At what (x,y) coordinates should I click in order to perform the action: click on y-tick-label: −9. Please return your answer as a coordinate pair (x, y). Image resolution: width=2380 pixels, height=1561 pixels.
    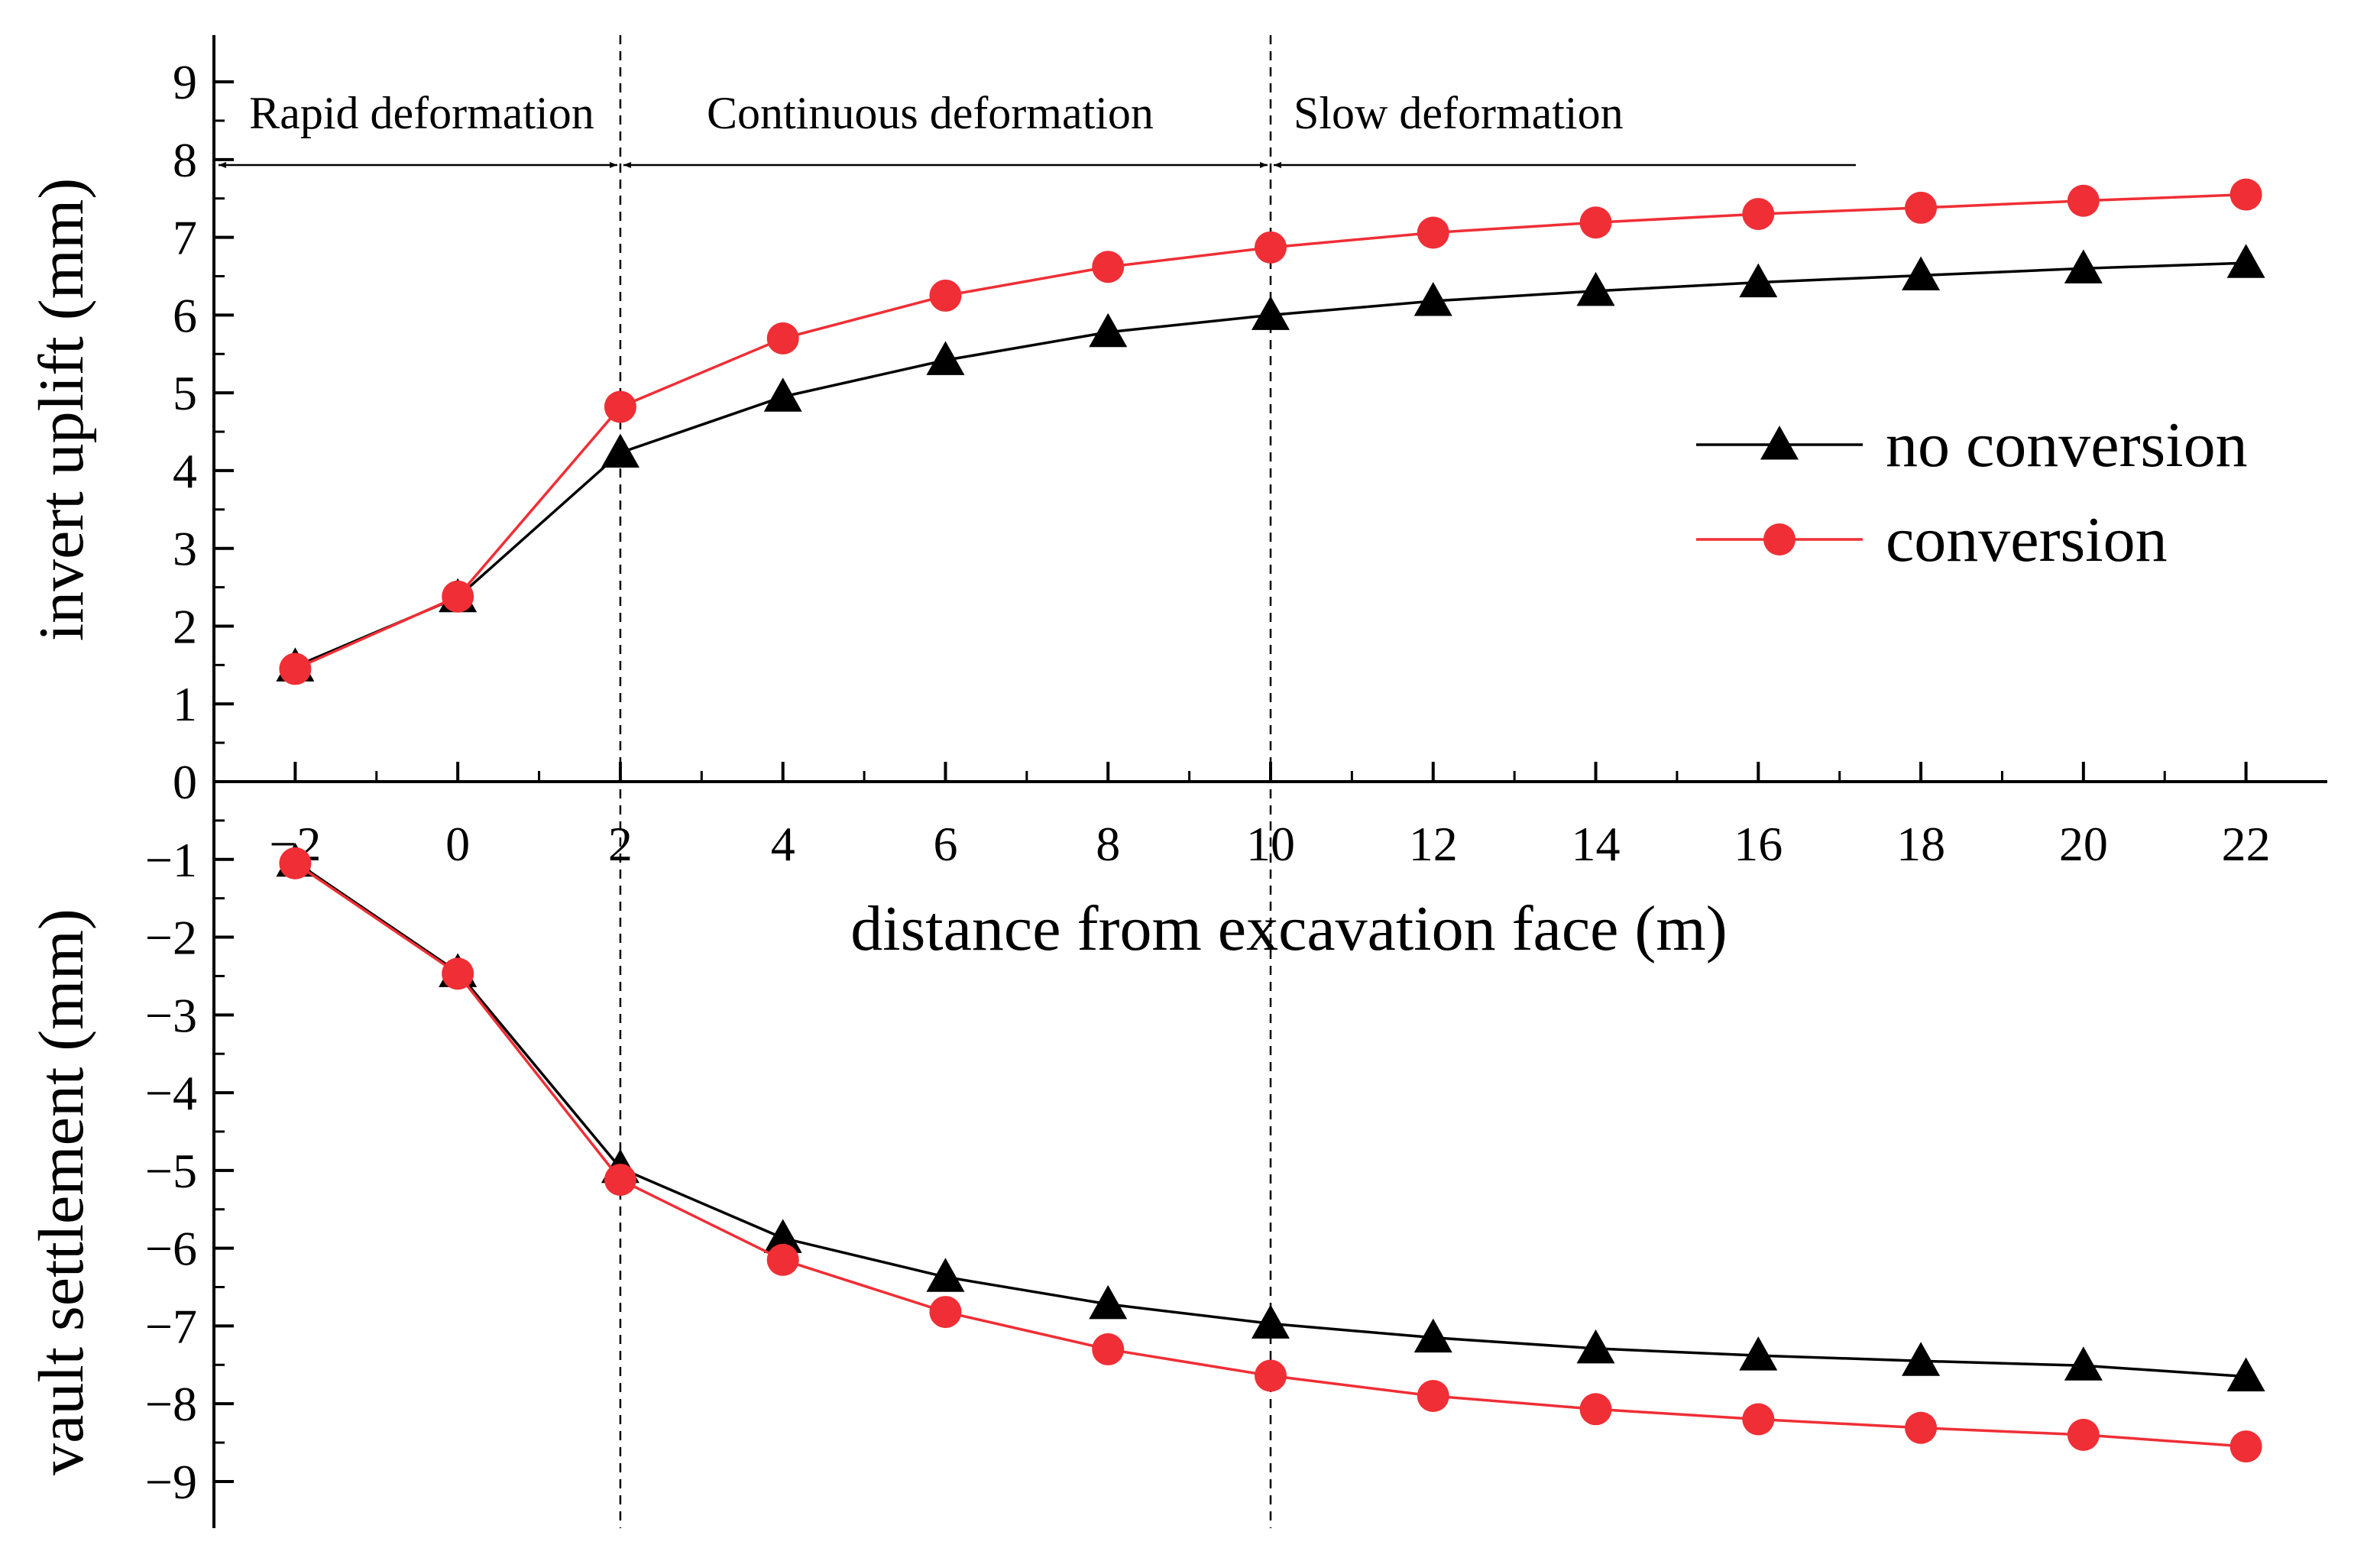
    Looking at the image, I should click on (171, 1482).